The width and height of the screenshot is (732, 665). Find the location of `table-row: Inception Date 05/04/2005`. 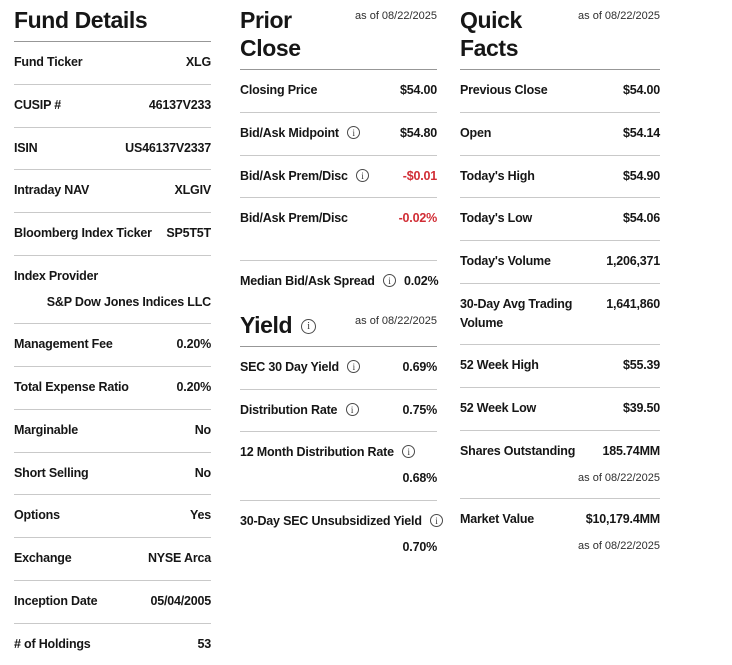

table-row: Inception Date 05/04/2005 is located at coordinates (112, 602).